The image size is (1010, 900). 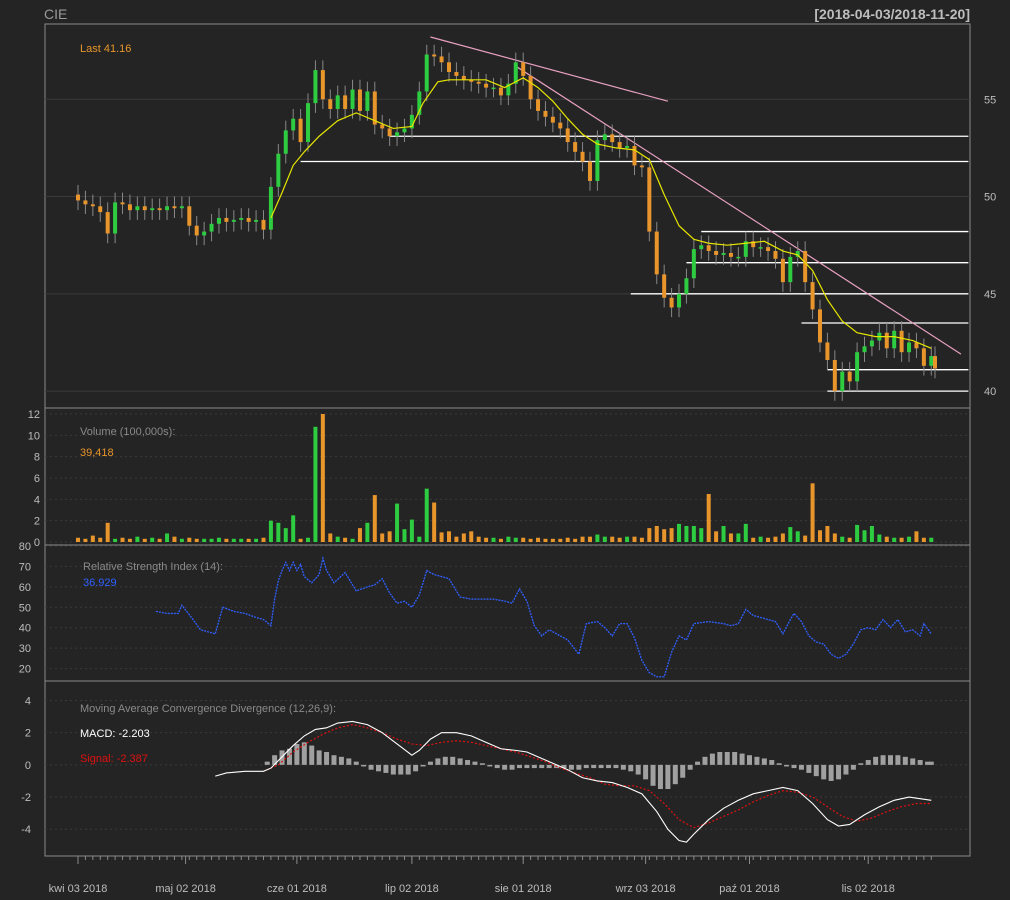 I want to click on rsi-tick-label: 80, so click(x=25, y=547).